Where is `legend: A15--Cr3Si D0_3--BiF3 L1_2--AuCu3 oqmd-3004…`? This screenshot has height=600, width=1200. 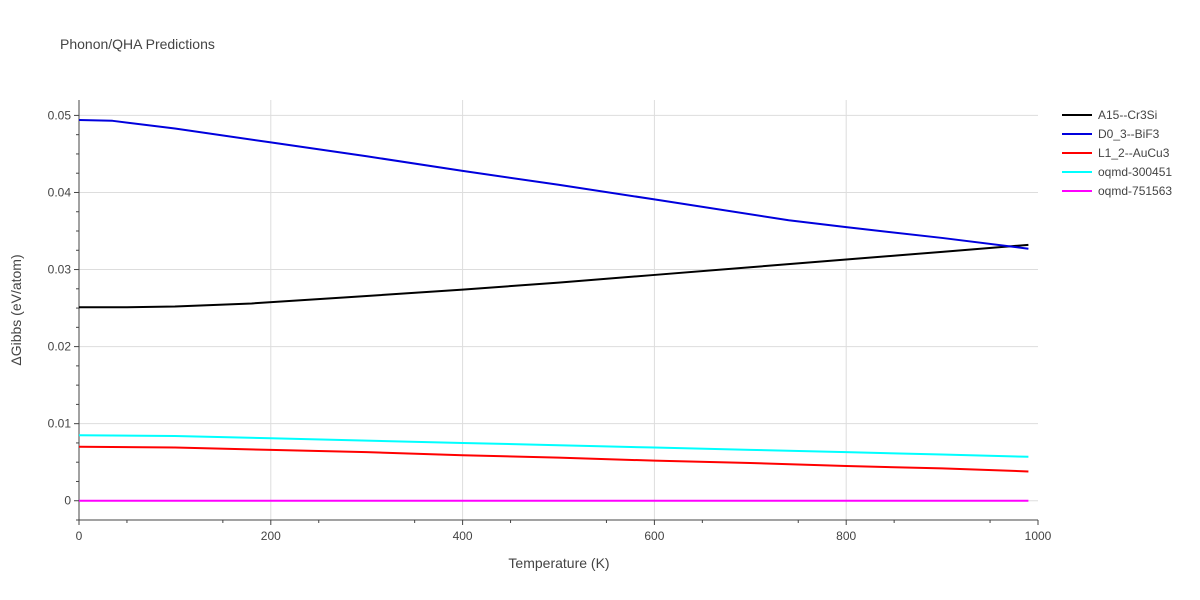 legend: A15--Cr3Si D0_3--BiF3 L1_2--AuCu3 oqmd-3004… is located at coordinates (1117, 153).